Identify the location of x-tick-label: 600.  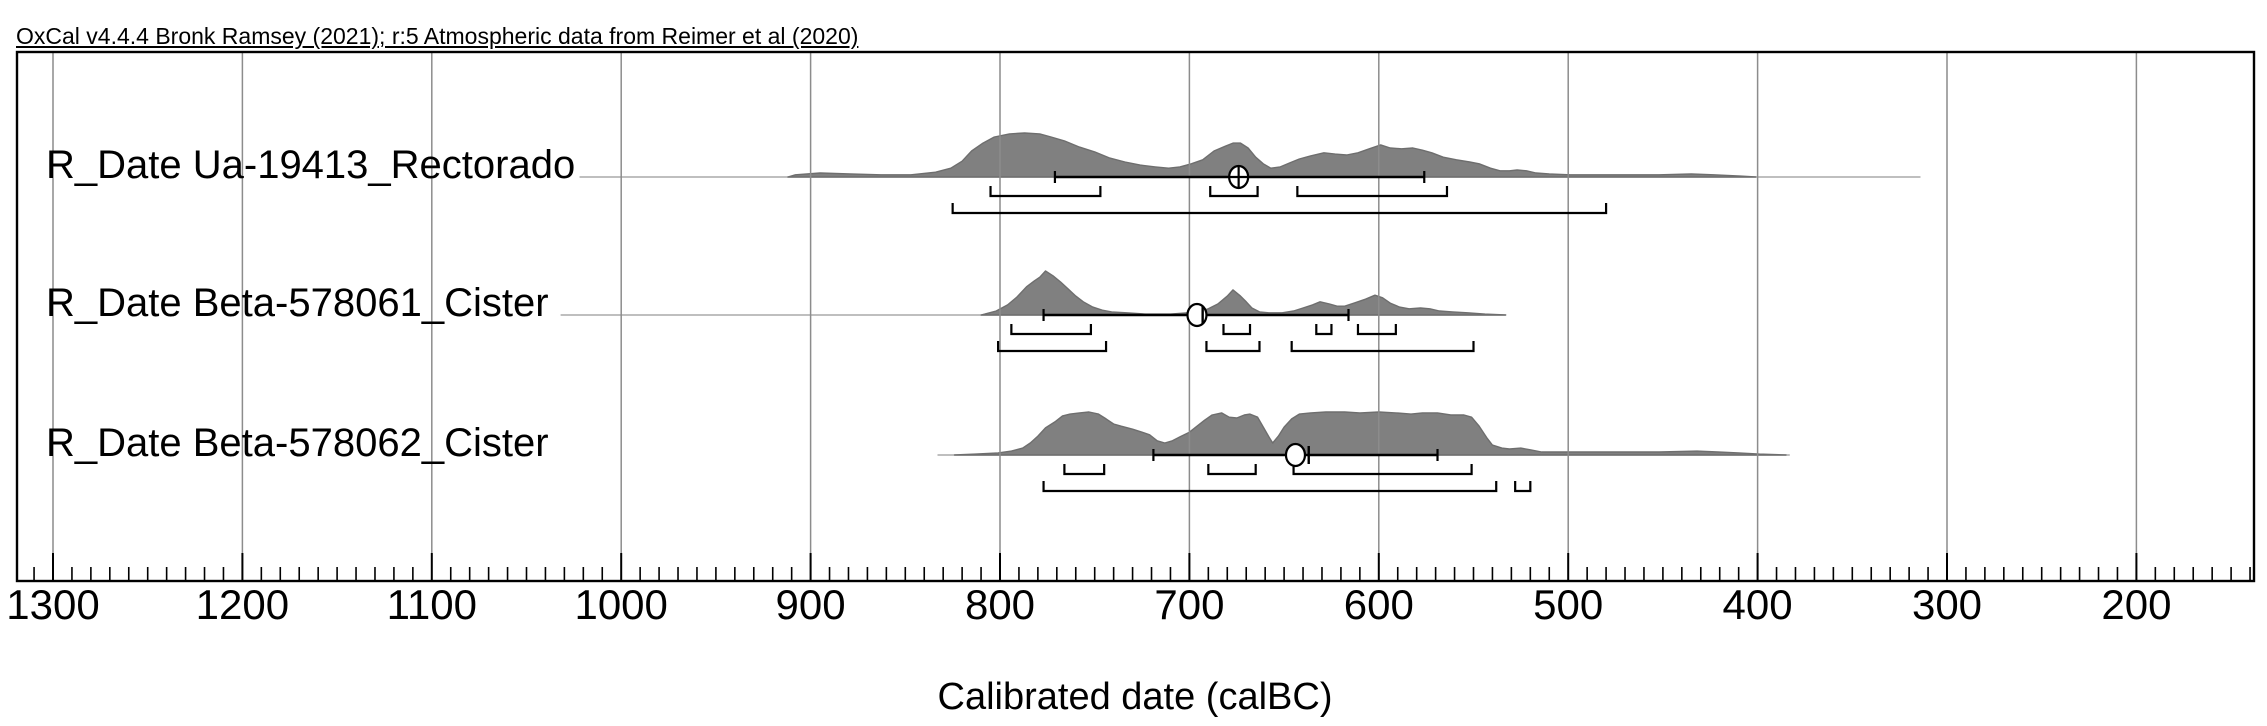
(1378, 604).